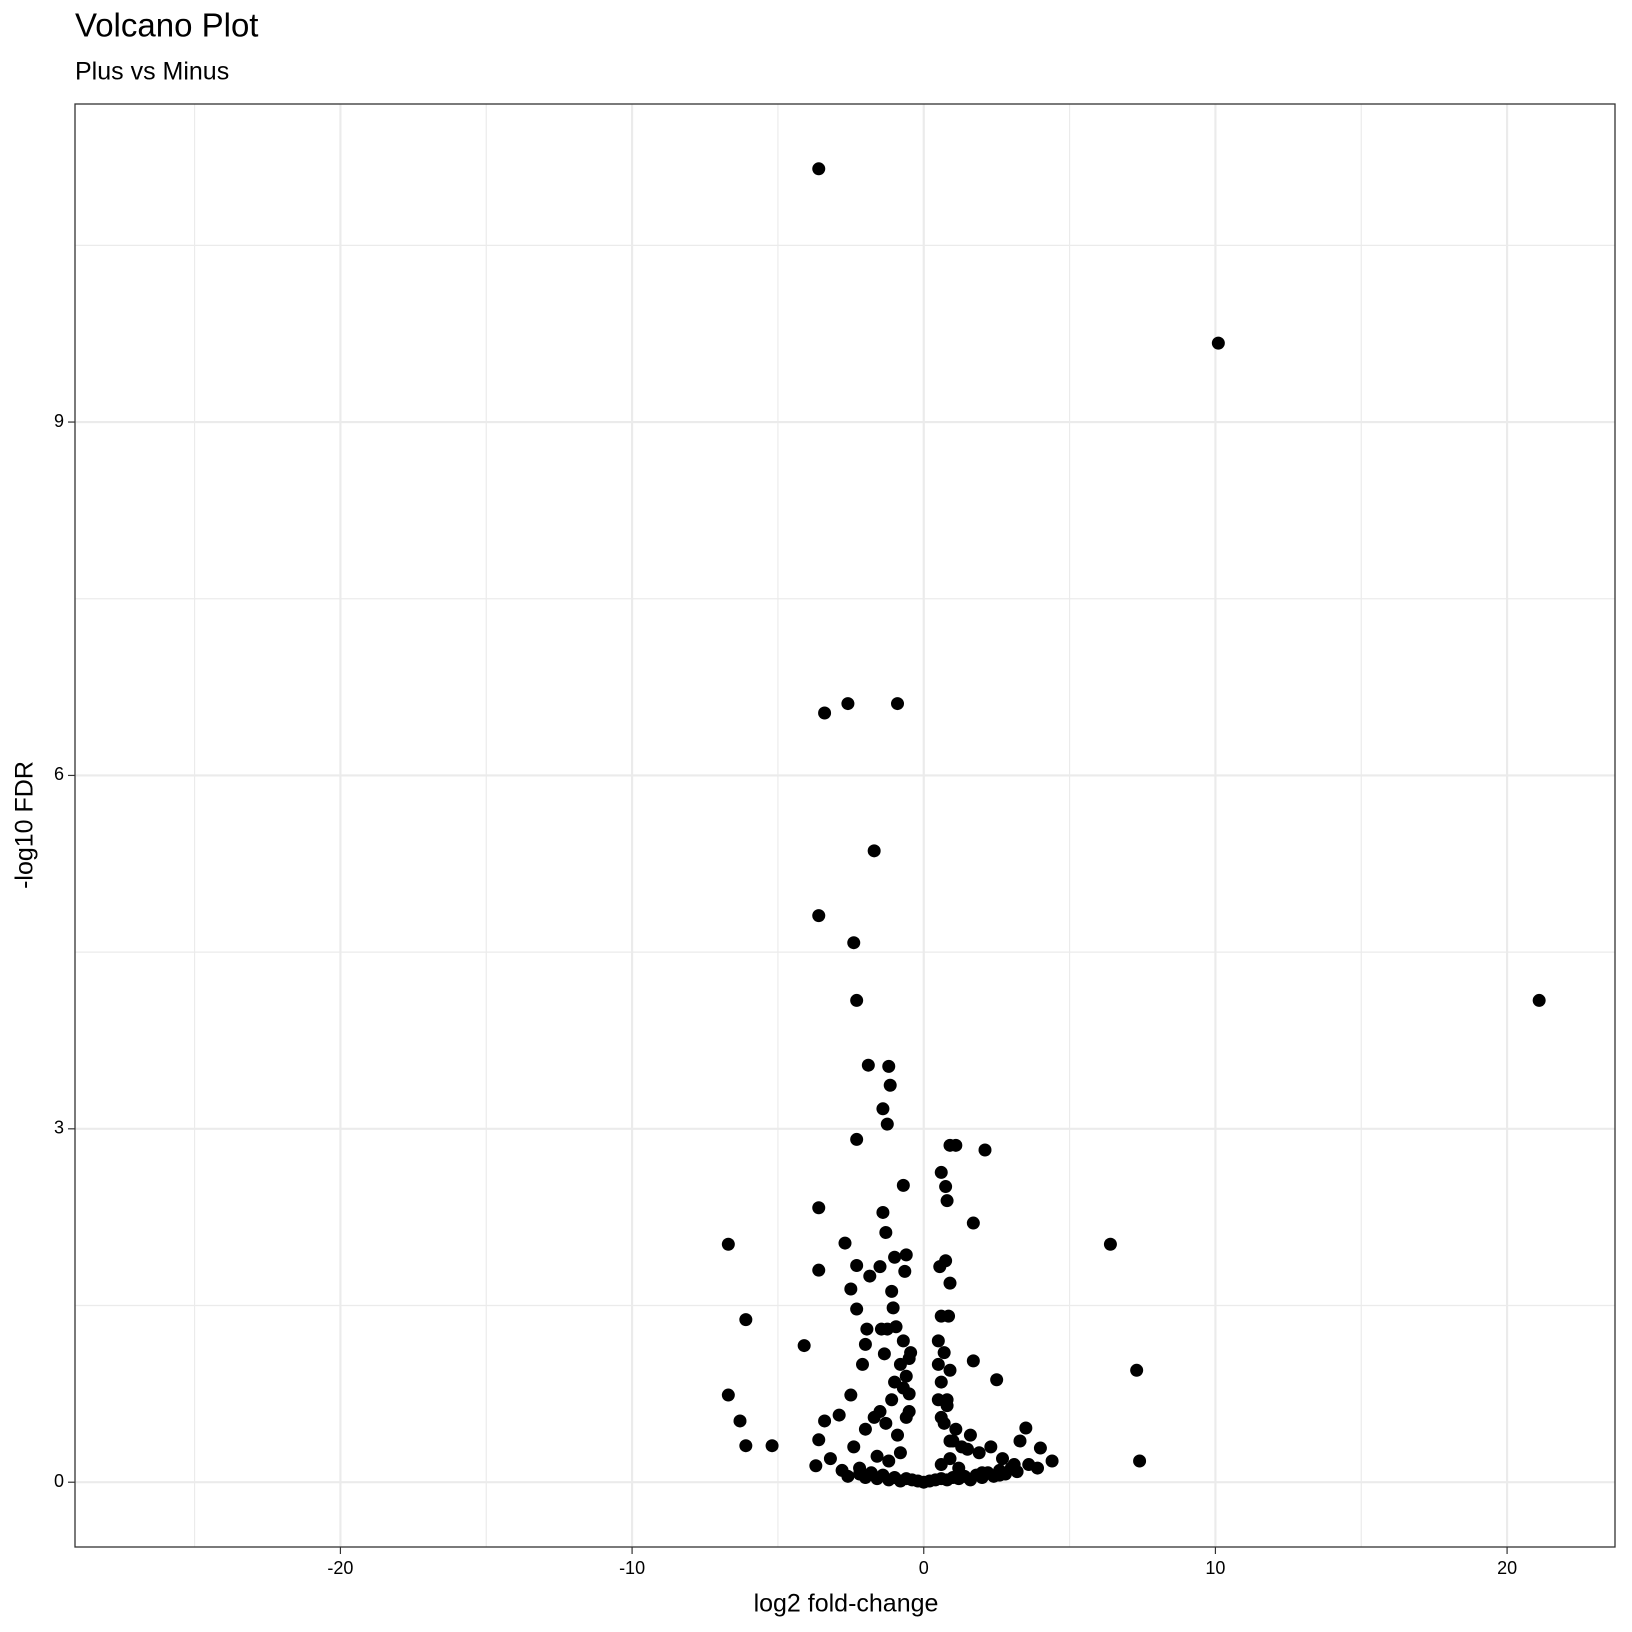 The height and width of the screenshot is (1632, 1632). Describe the element at coordinates (632, 1568) in the screenshot. I see `x-tick-label: -10` at that location.